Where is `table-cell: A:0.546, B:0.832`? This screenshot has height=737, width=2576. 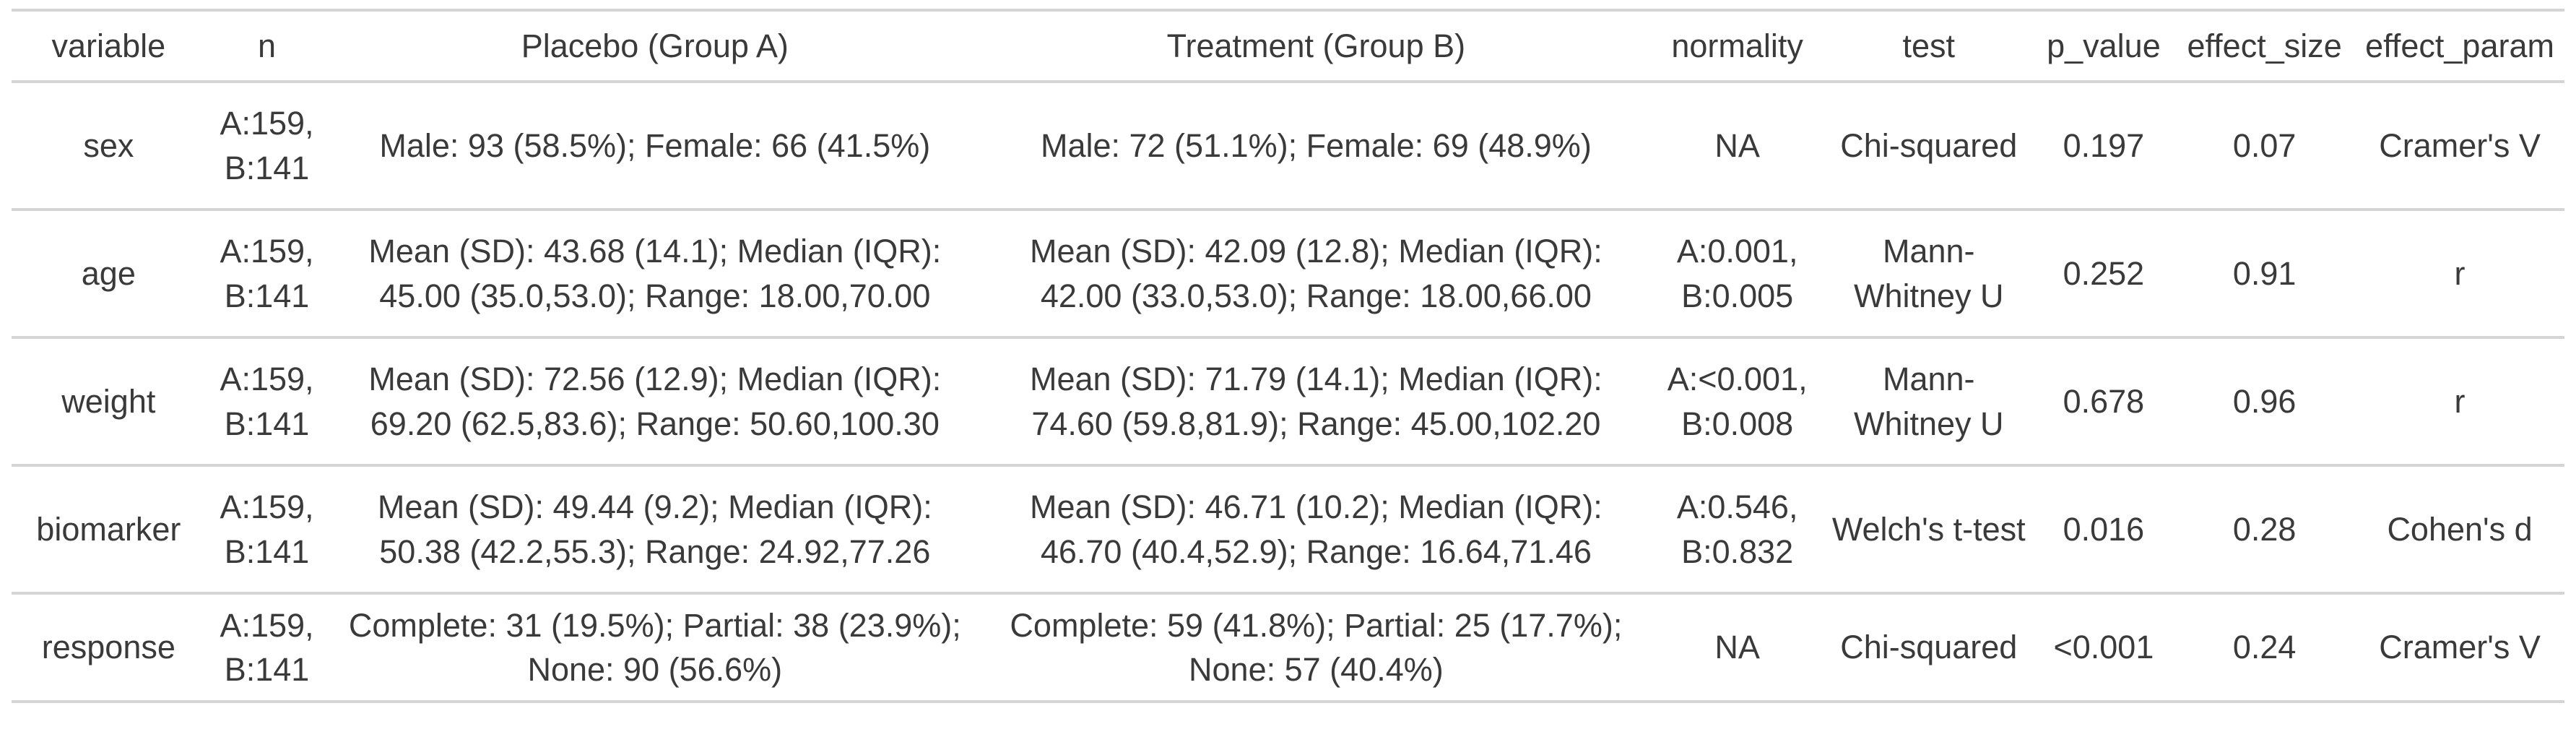
table-cell: A:0.546, B:0.832 is located at coordinates (1737, 530).